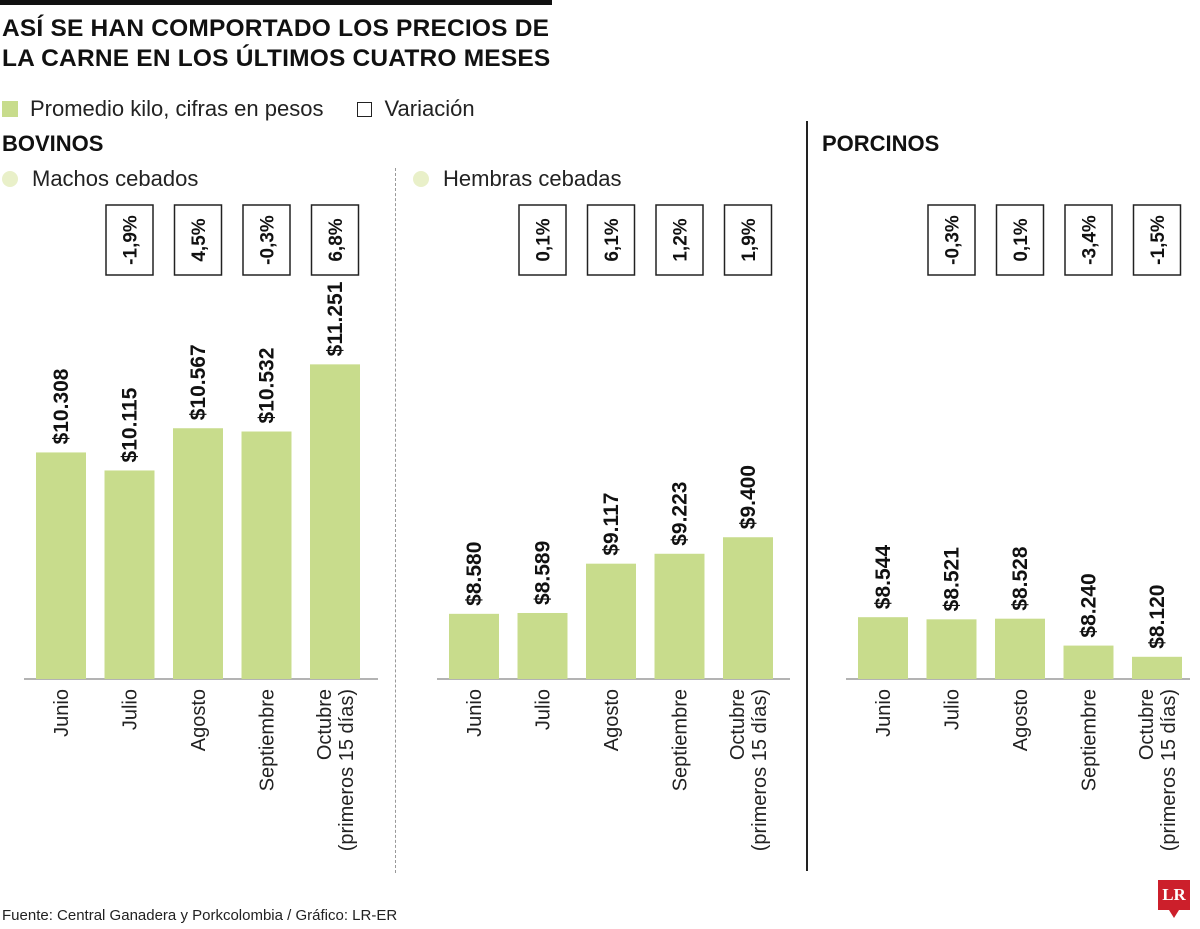 This screenshot has width=1200, height=929. What do you see at coordinates (10, 109) in the screenshot?
I see `legend-bar-swatch` at bounding box center [10, 109].